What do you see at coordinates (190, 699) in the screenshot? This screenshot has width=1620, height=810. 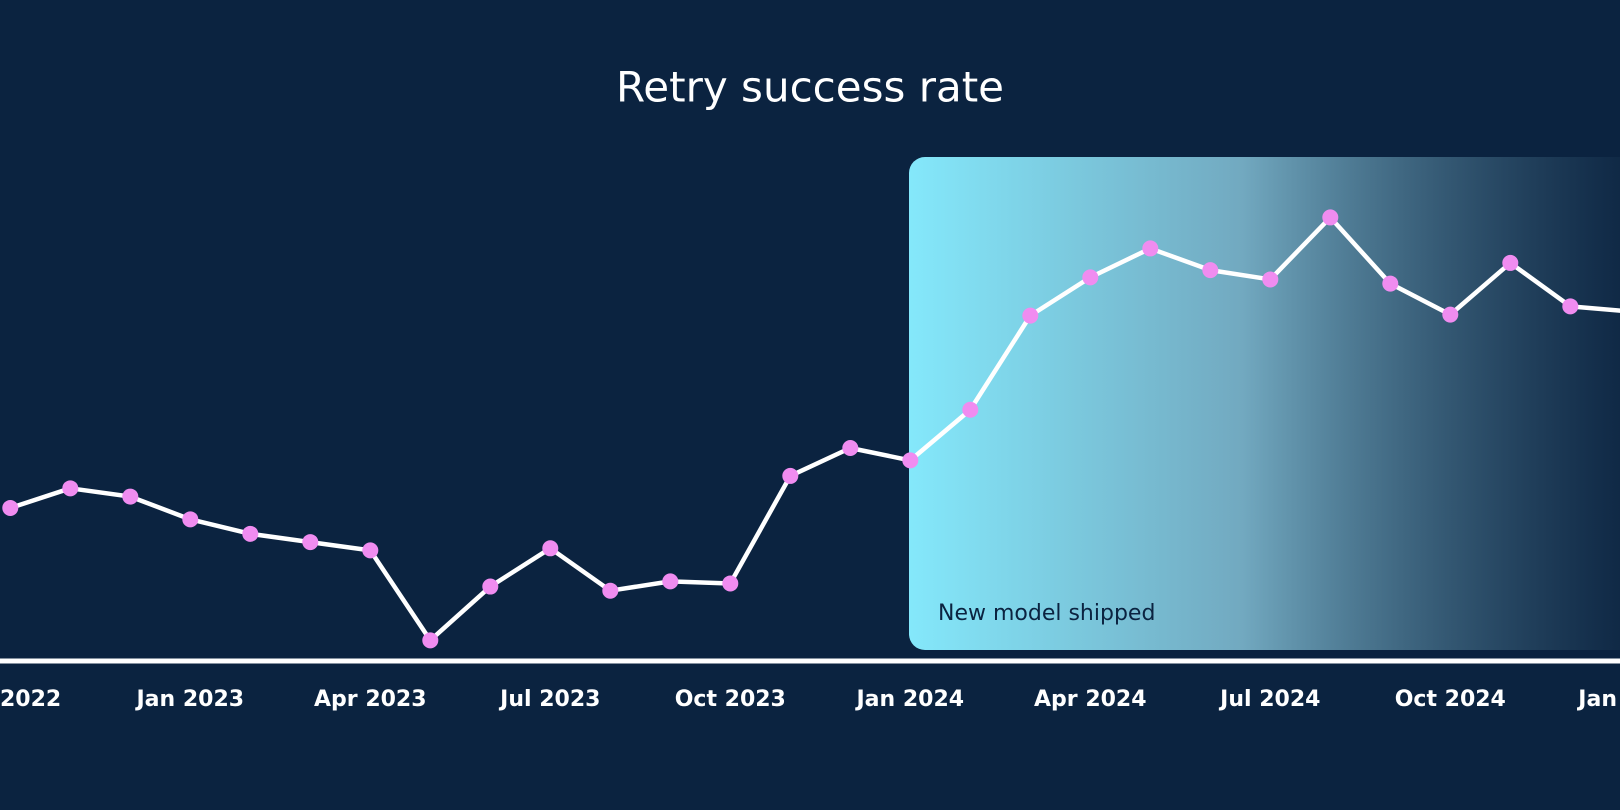 I see `x-tick-label: Jan 2023` at bounding box center [190, 699].